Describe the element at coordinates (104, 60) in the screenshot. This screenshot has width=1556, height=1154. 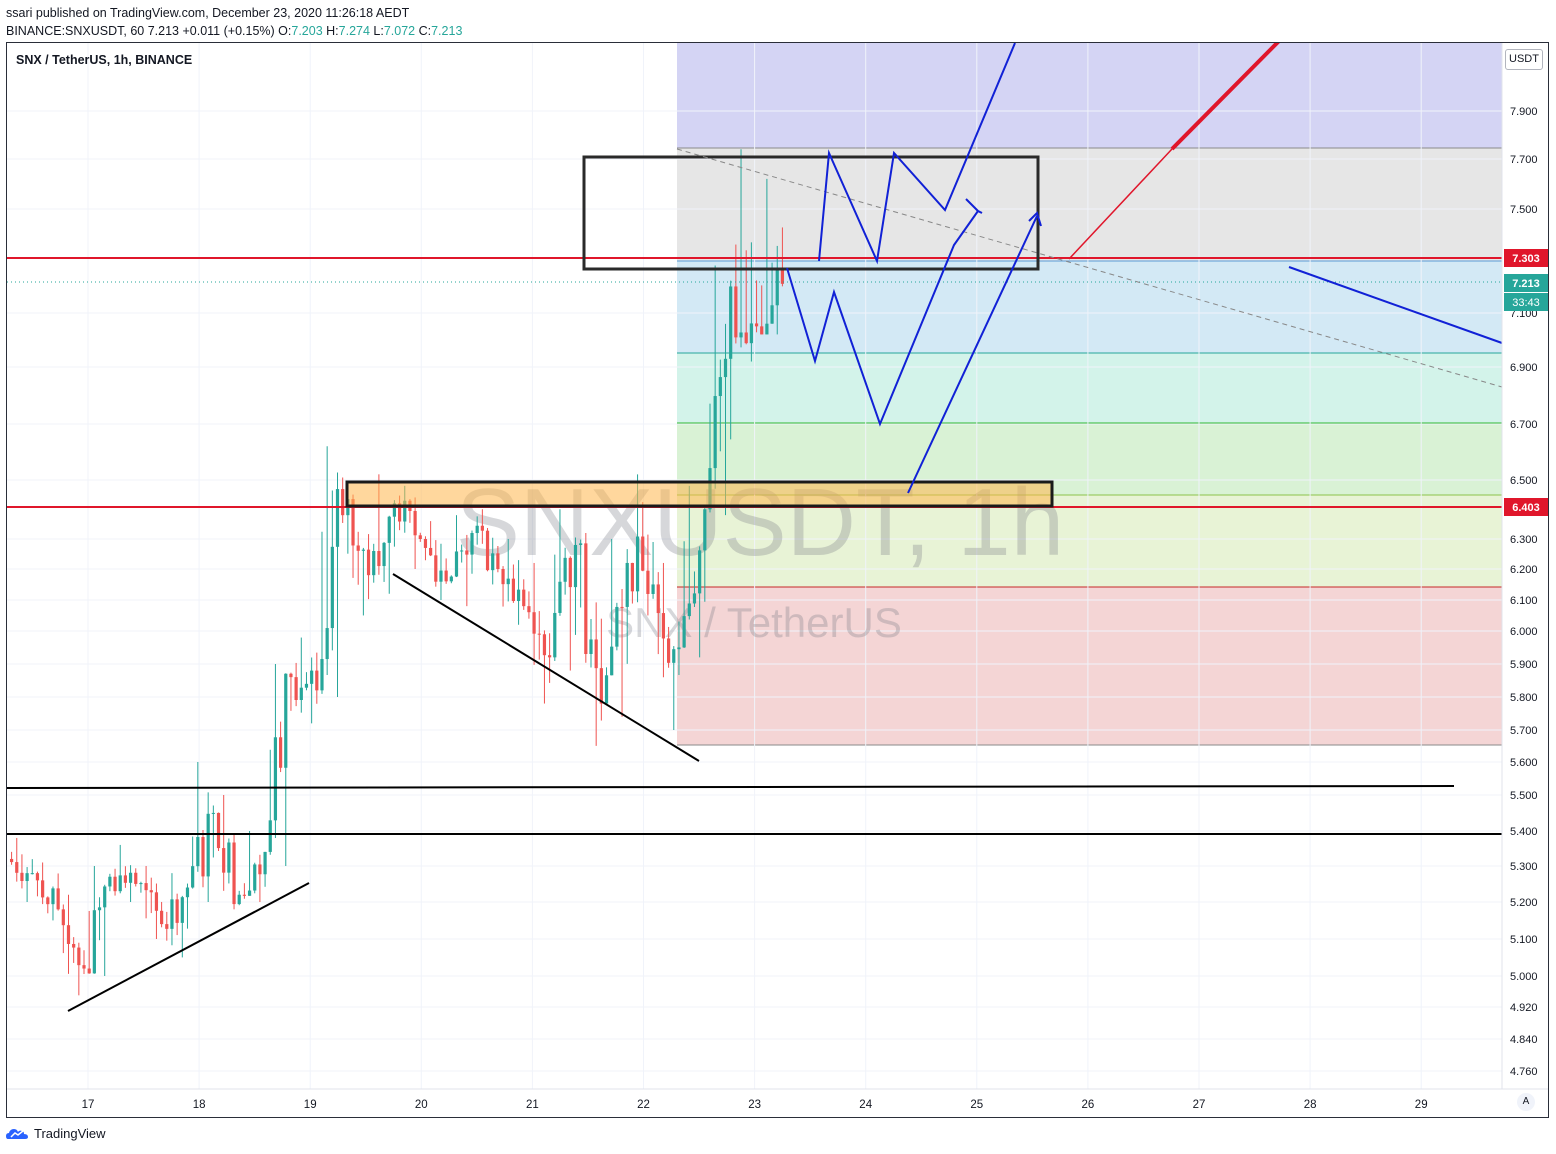
I see `symbol-legend: SNX / TetherUS, 1h, BINANCE` at that location.